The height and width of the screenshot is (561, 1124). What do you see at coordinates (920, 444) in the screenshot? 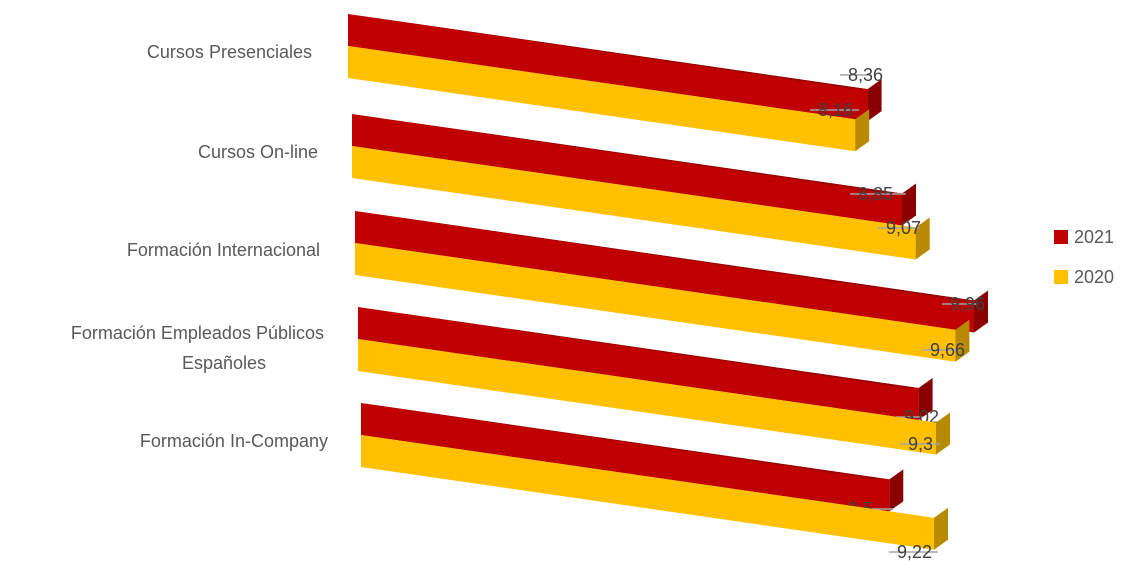
I see `data-label-2020-3: 9,3` at bounding box center [920, 444].